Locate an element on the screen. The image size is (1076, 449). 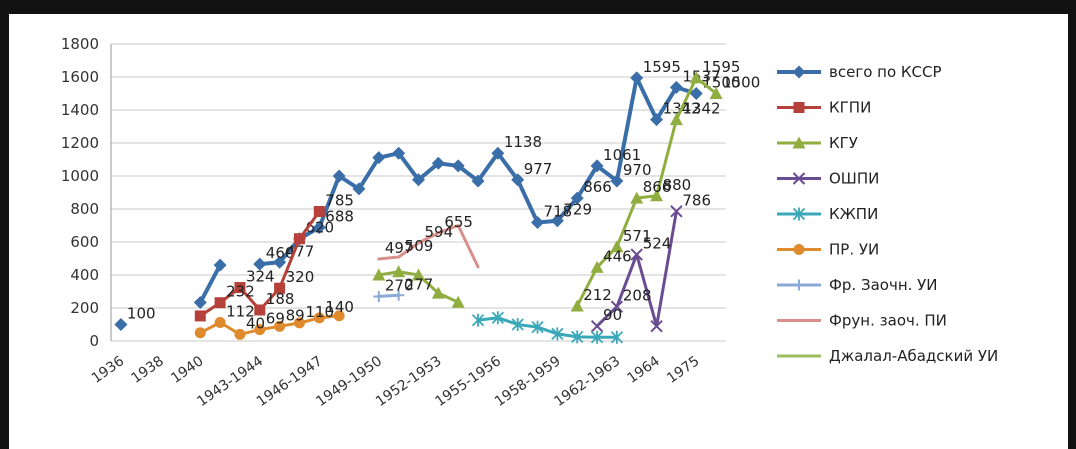
data-label: 880 is located at coordinates (677, 185).